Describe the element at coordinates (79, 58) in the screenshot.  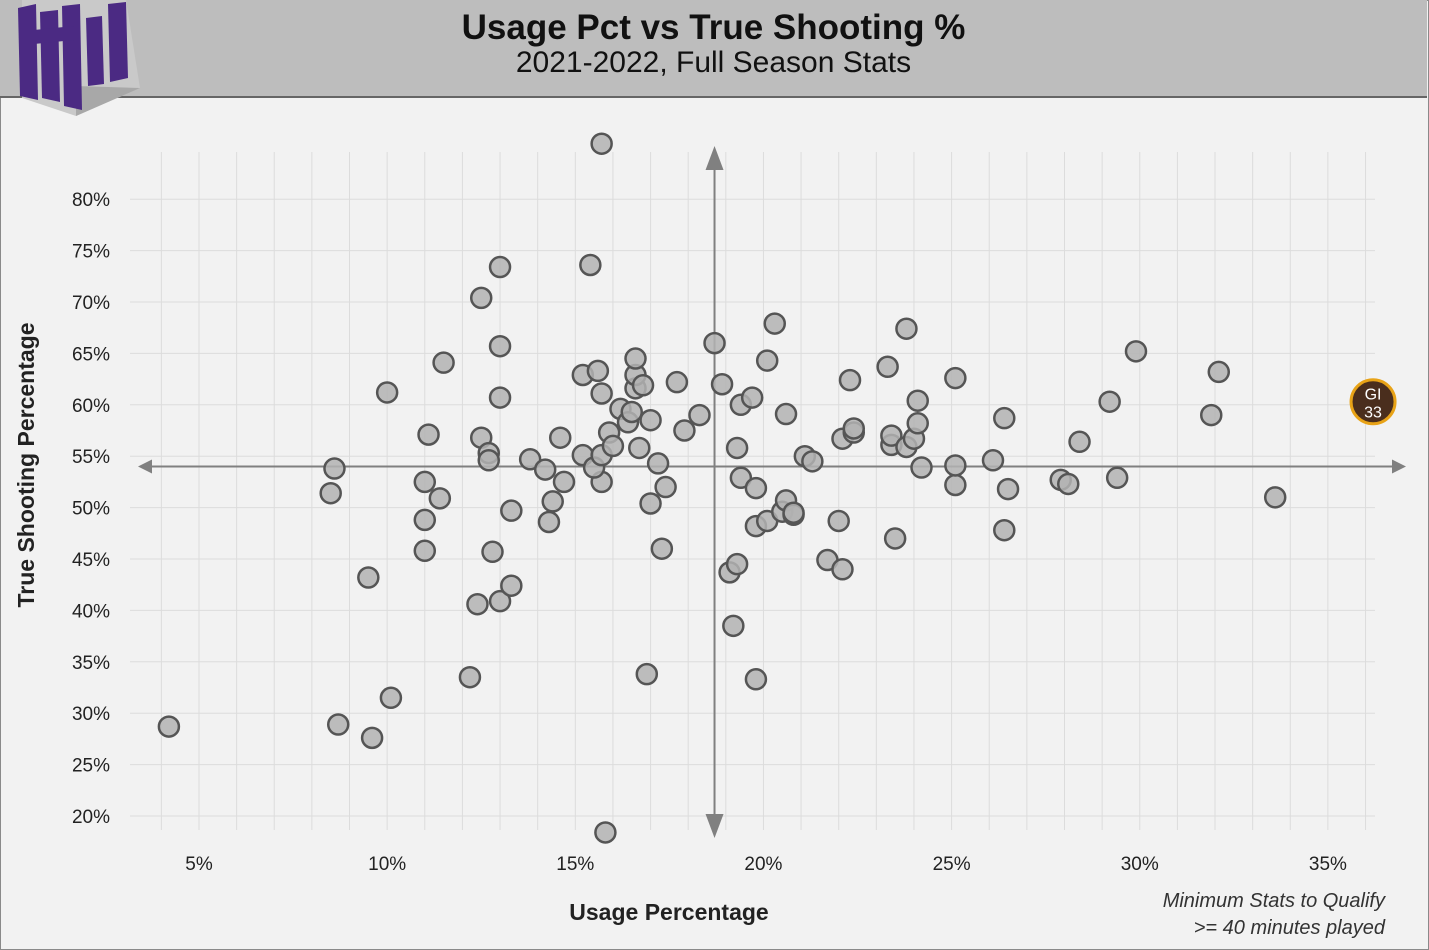
I see `team-logo` at that location.